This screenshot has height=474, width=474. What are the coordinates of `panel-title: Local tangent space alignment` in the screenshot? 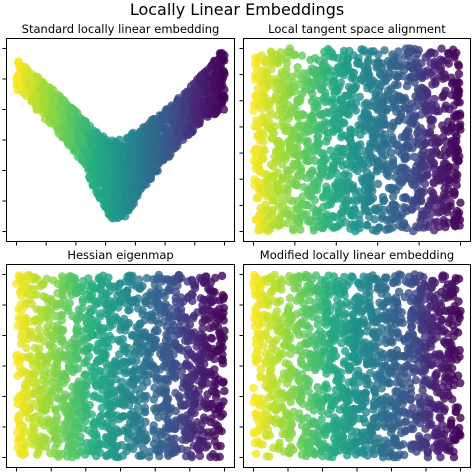 It's located at (357, 29).